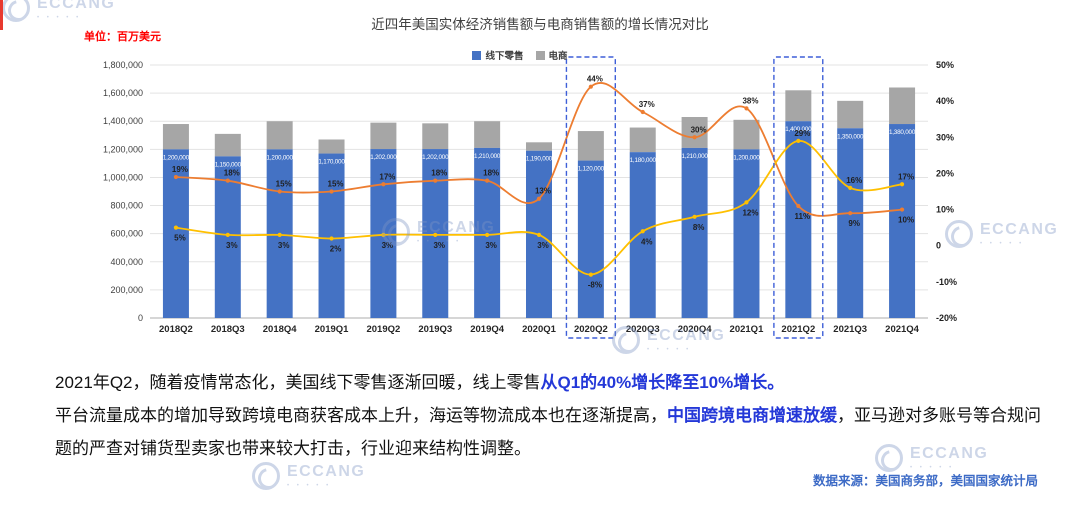 Image resolution: width=1080 pixels, height=506 pixels. Describe the element at coordinates (750, 212) in the screenshot. I see `line-value-label: 12%` at that location.